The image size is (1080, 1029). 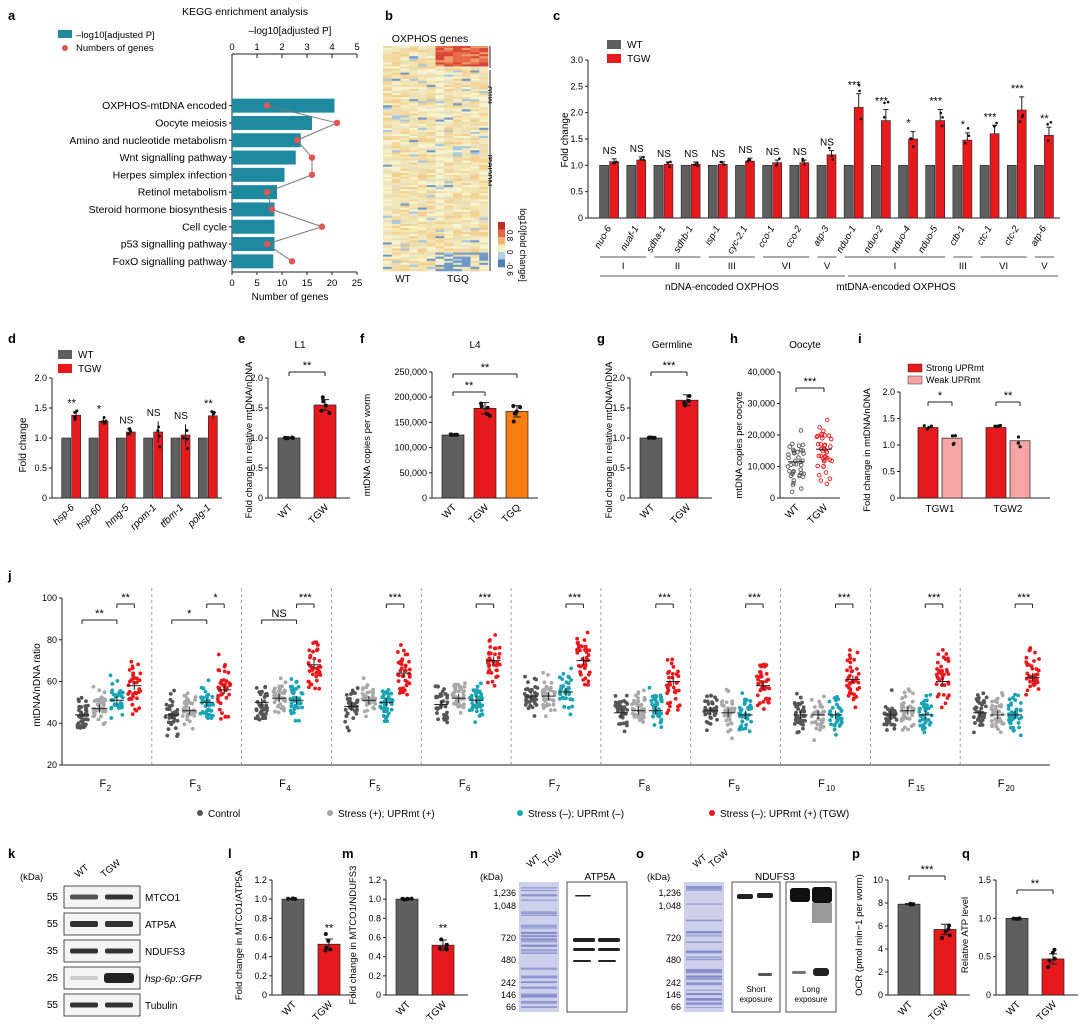 I want to click on a-bar, so click(x=253, y=244).